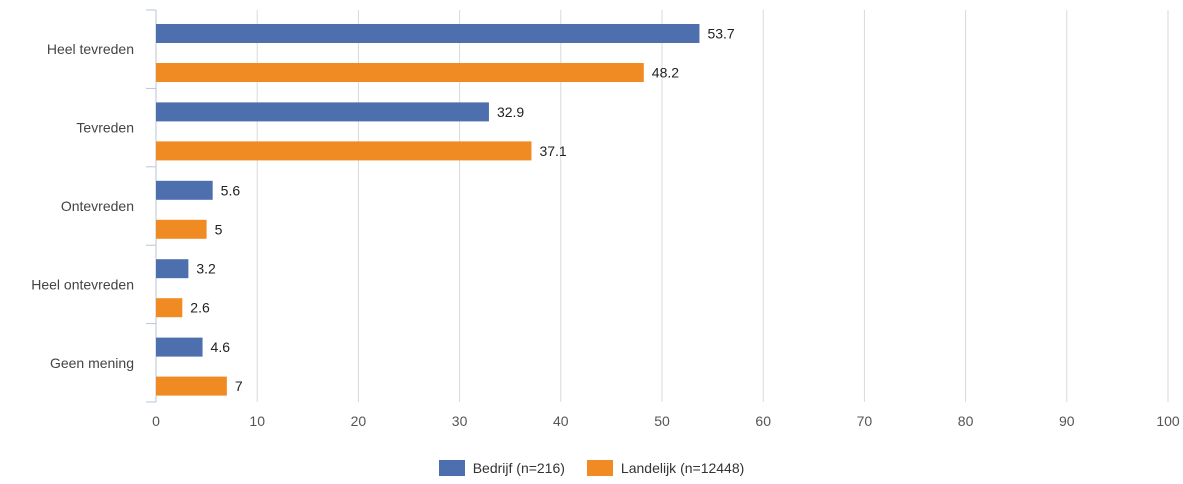  I want to click on legend-item-landelijk: Landelijk (n=12448), so click(665, 468).